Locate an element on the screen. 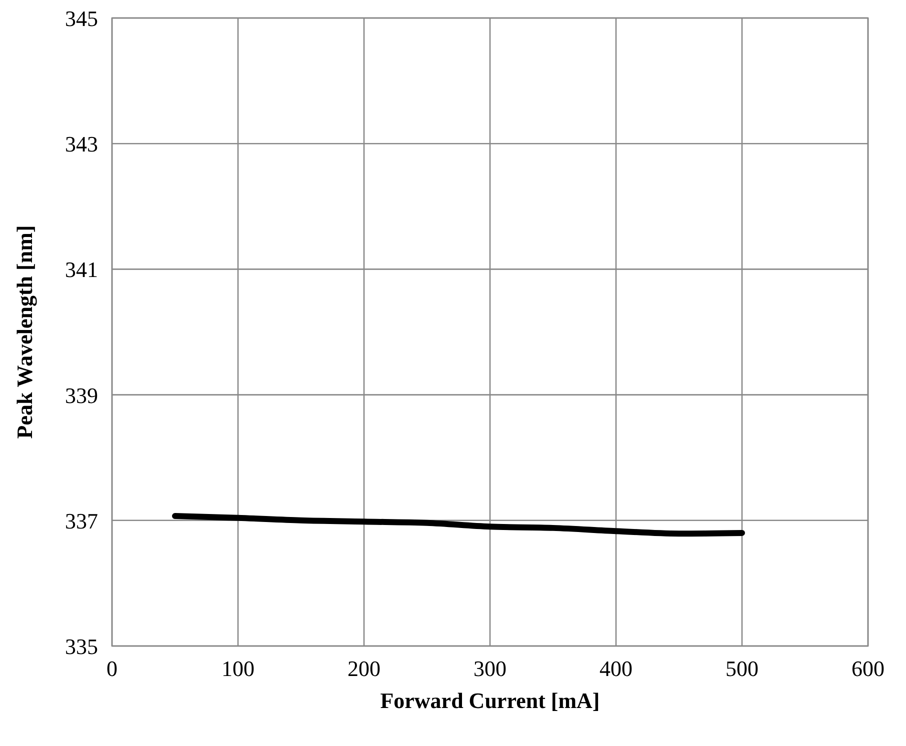 This screenshot has height=746, width=906. x-tick-label: 600 is located at coordinates (868, 668).